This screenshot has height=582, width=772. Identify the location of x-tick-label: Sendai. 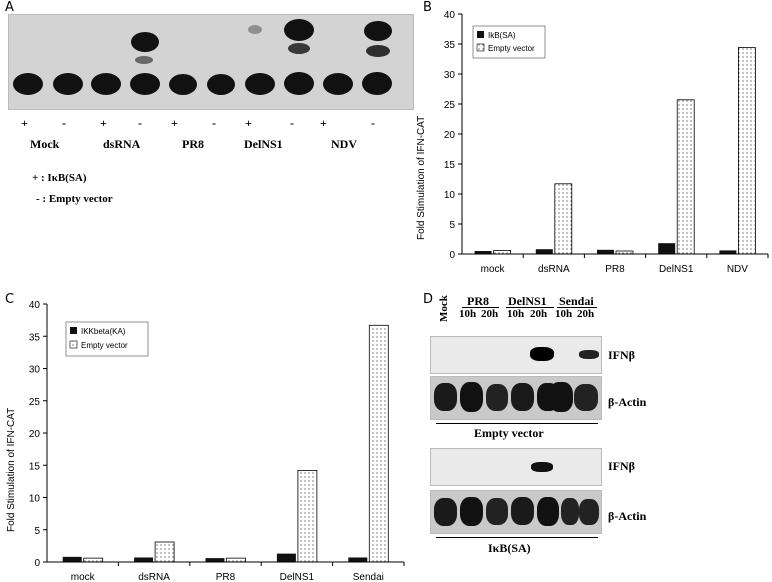
(368, 577).